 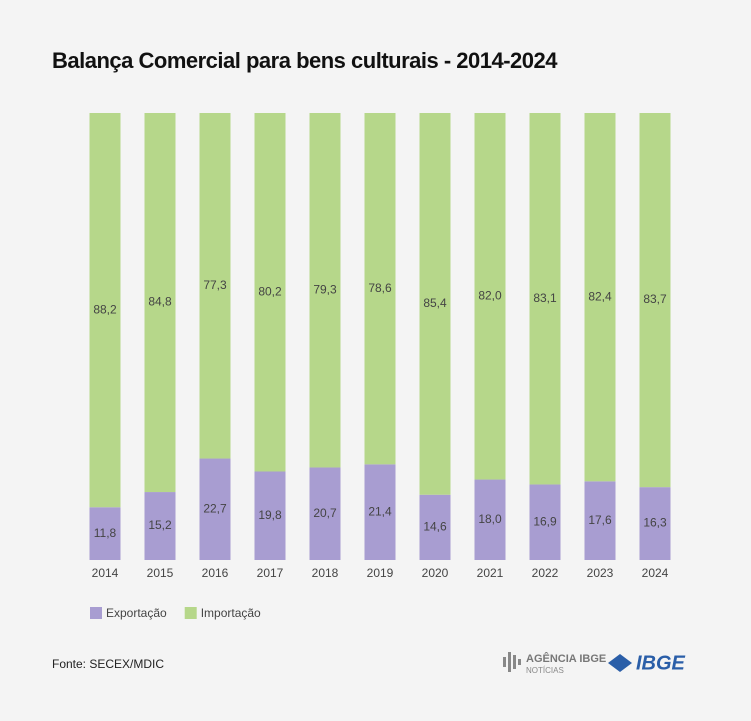 What do you see at coordinates (545, 573) in the screenshot?
I see `x-tick-label: 2022` at bounding box center [545, 573].